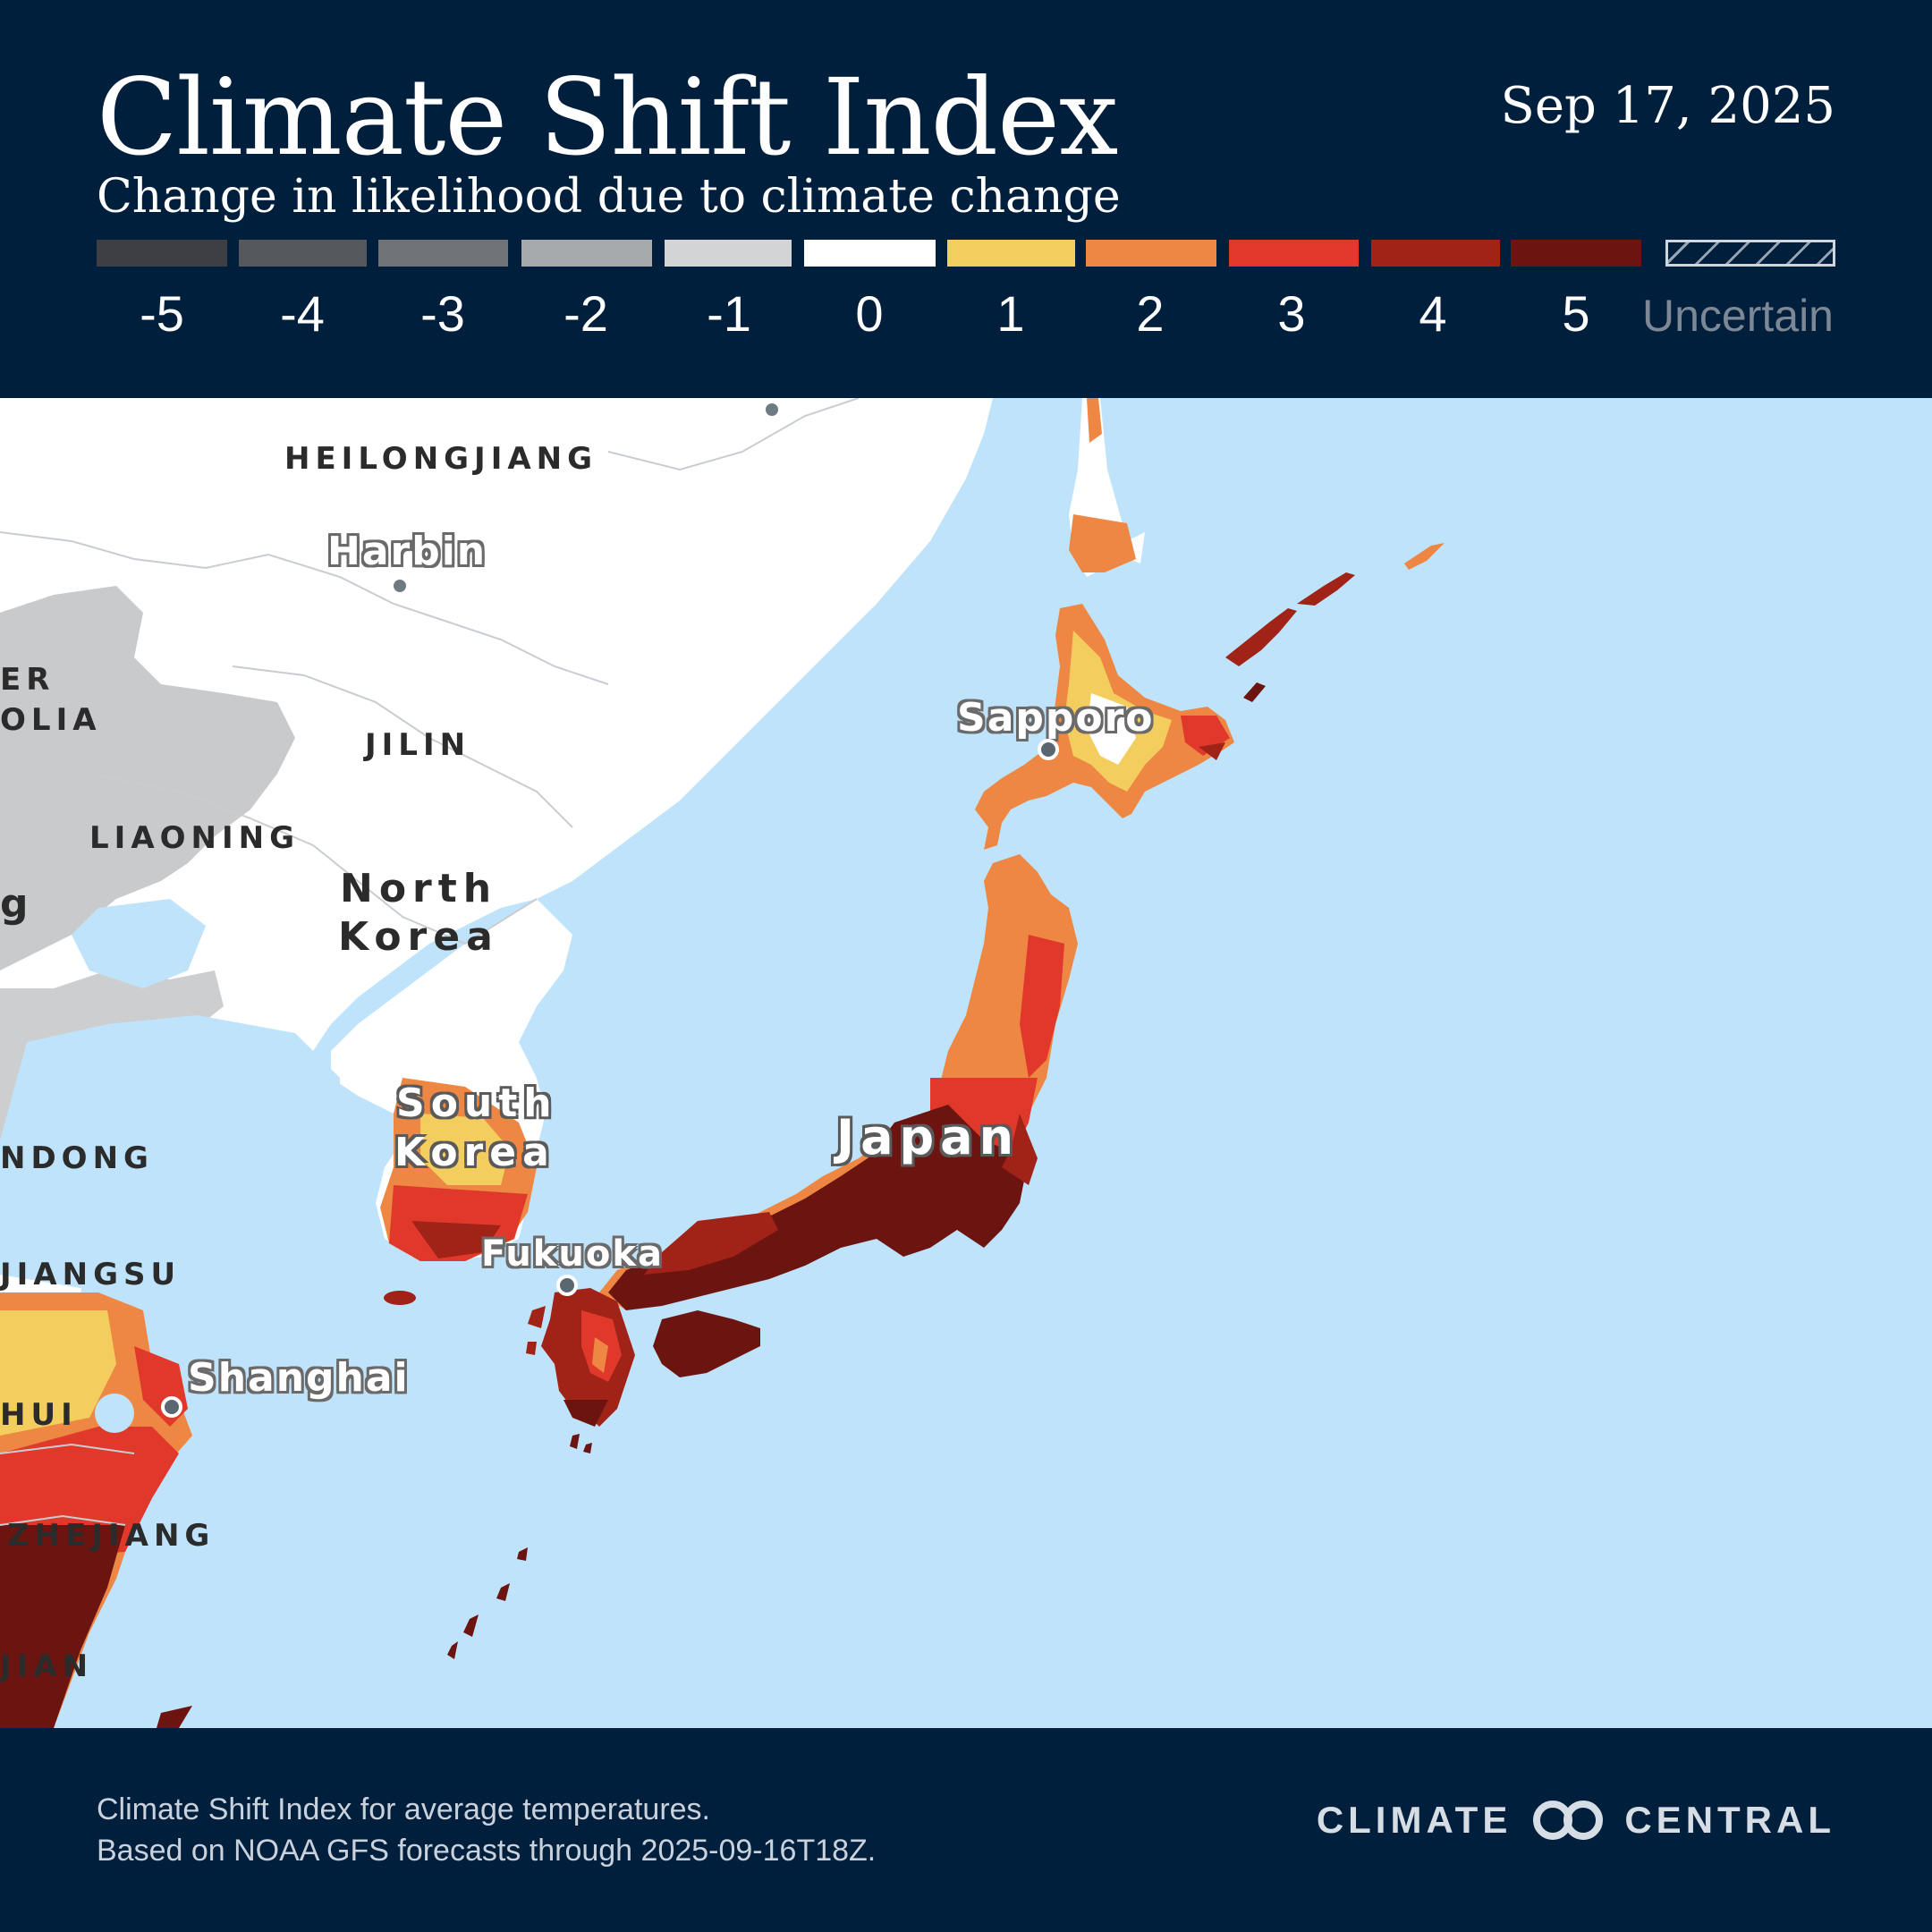  What do you see at coordinates (418, 745) in the screenshot?
I see `label-jilin: JILIN` at bounding box center [418, 745].